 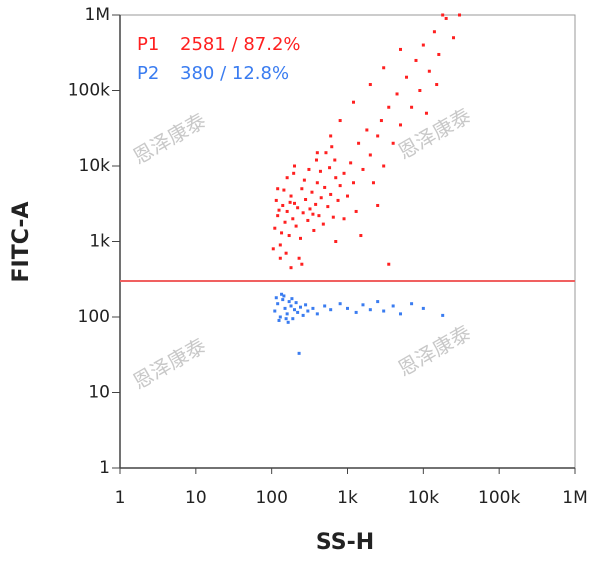 What do you see at coordinates (424, 498) in the screenshot?
I see `x-tick-label: 10k` at bounding box center [424, 498].